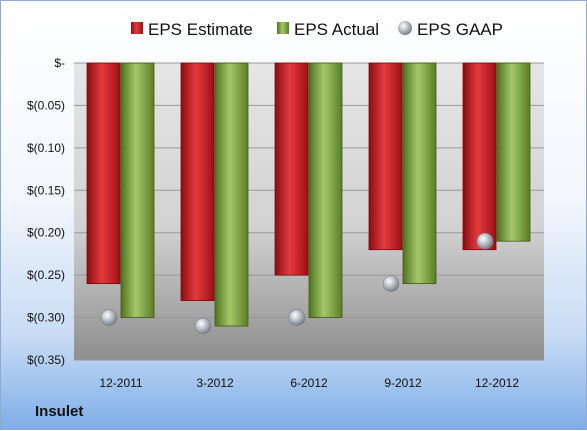 This screenshot has width=587, height=431. What do you see at coordinates (120, 383) in the screenshot?
I see `x-tick-label: 12-2011` at bounding box center [120, 383].